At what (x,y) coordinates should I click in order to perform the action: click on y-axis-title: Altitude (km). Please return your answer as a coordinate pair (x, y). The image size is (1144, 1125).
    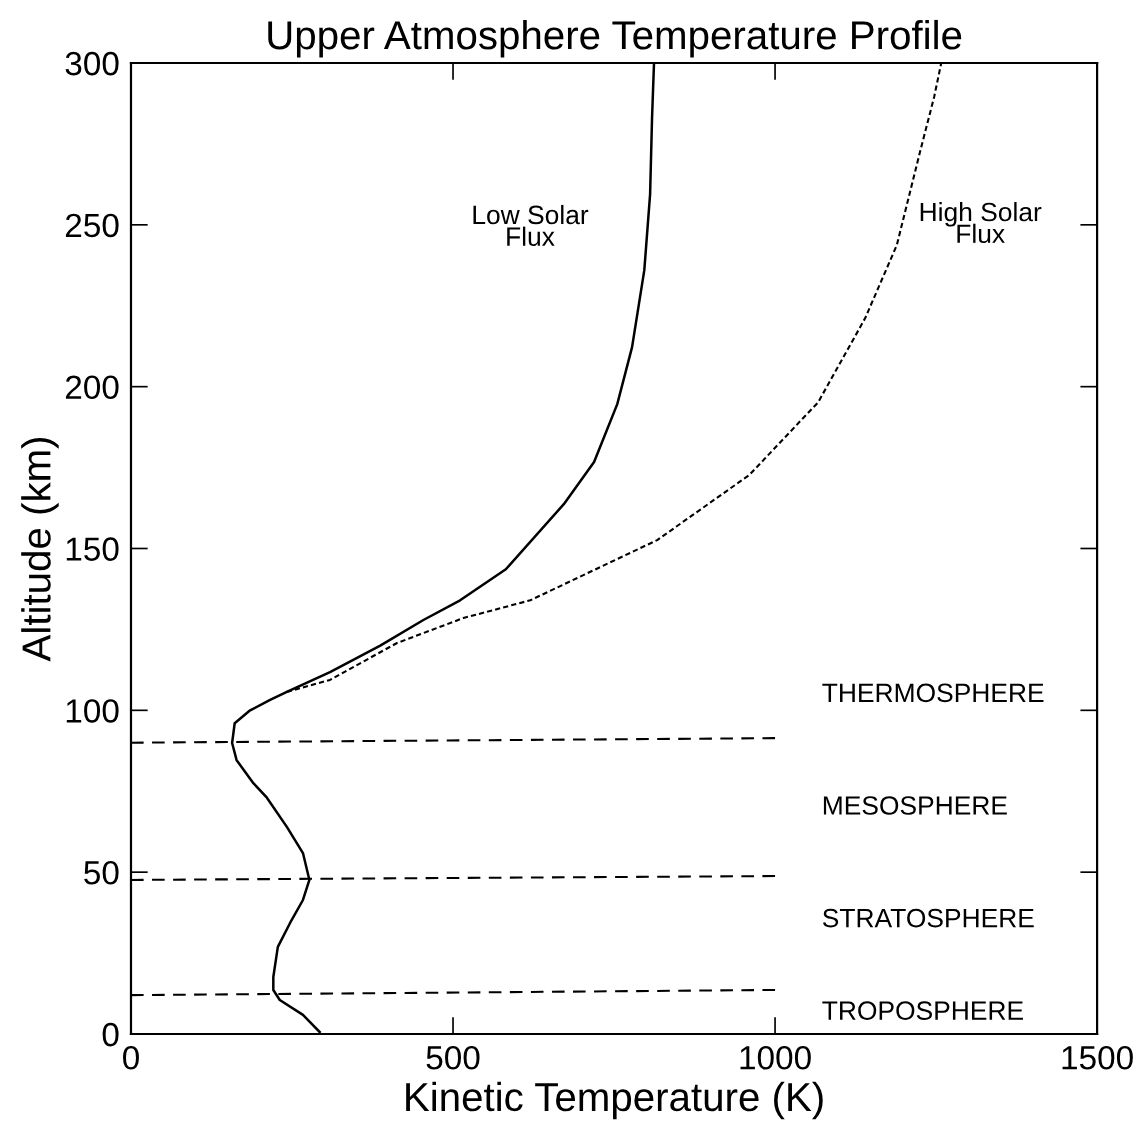
    Looking at the image, I should click on (40, 549).